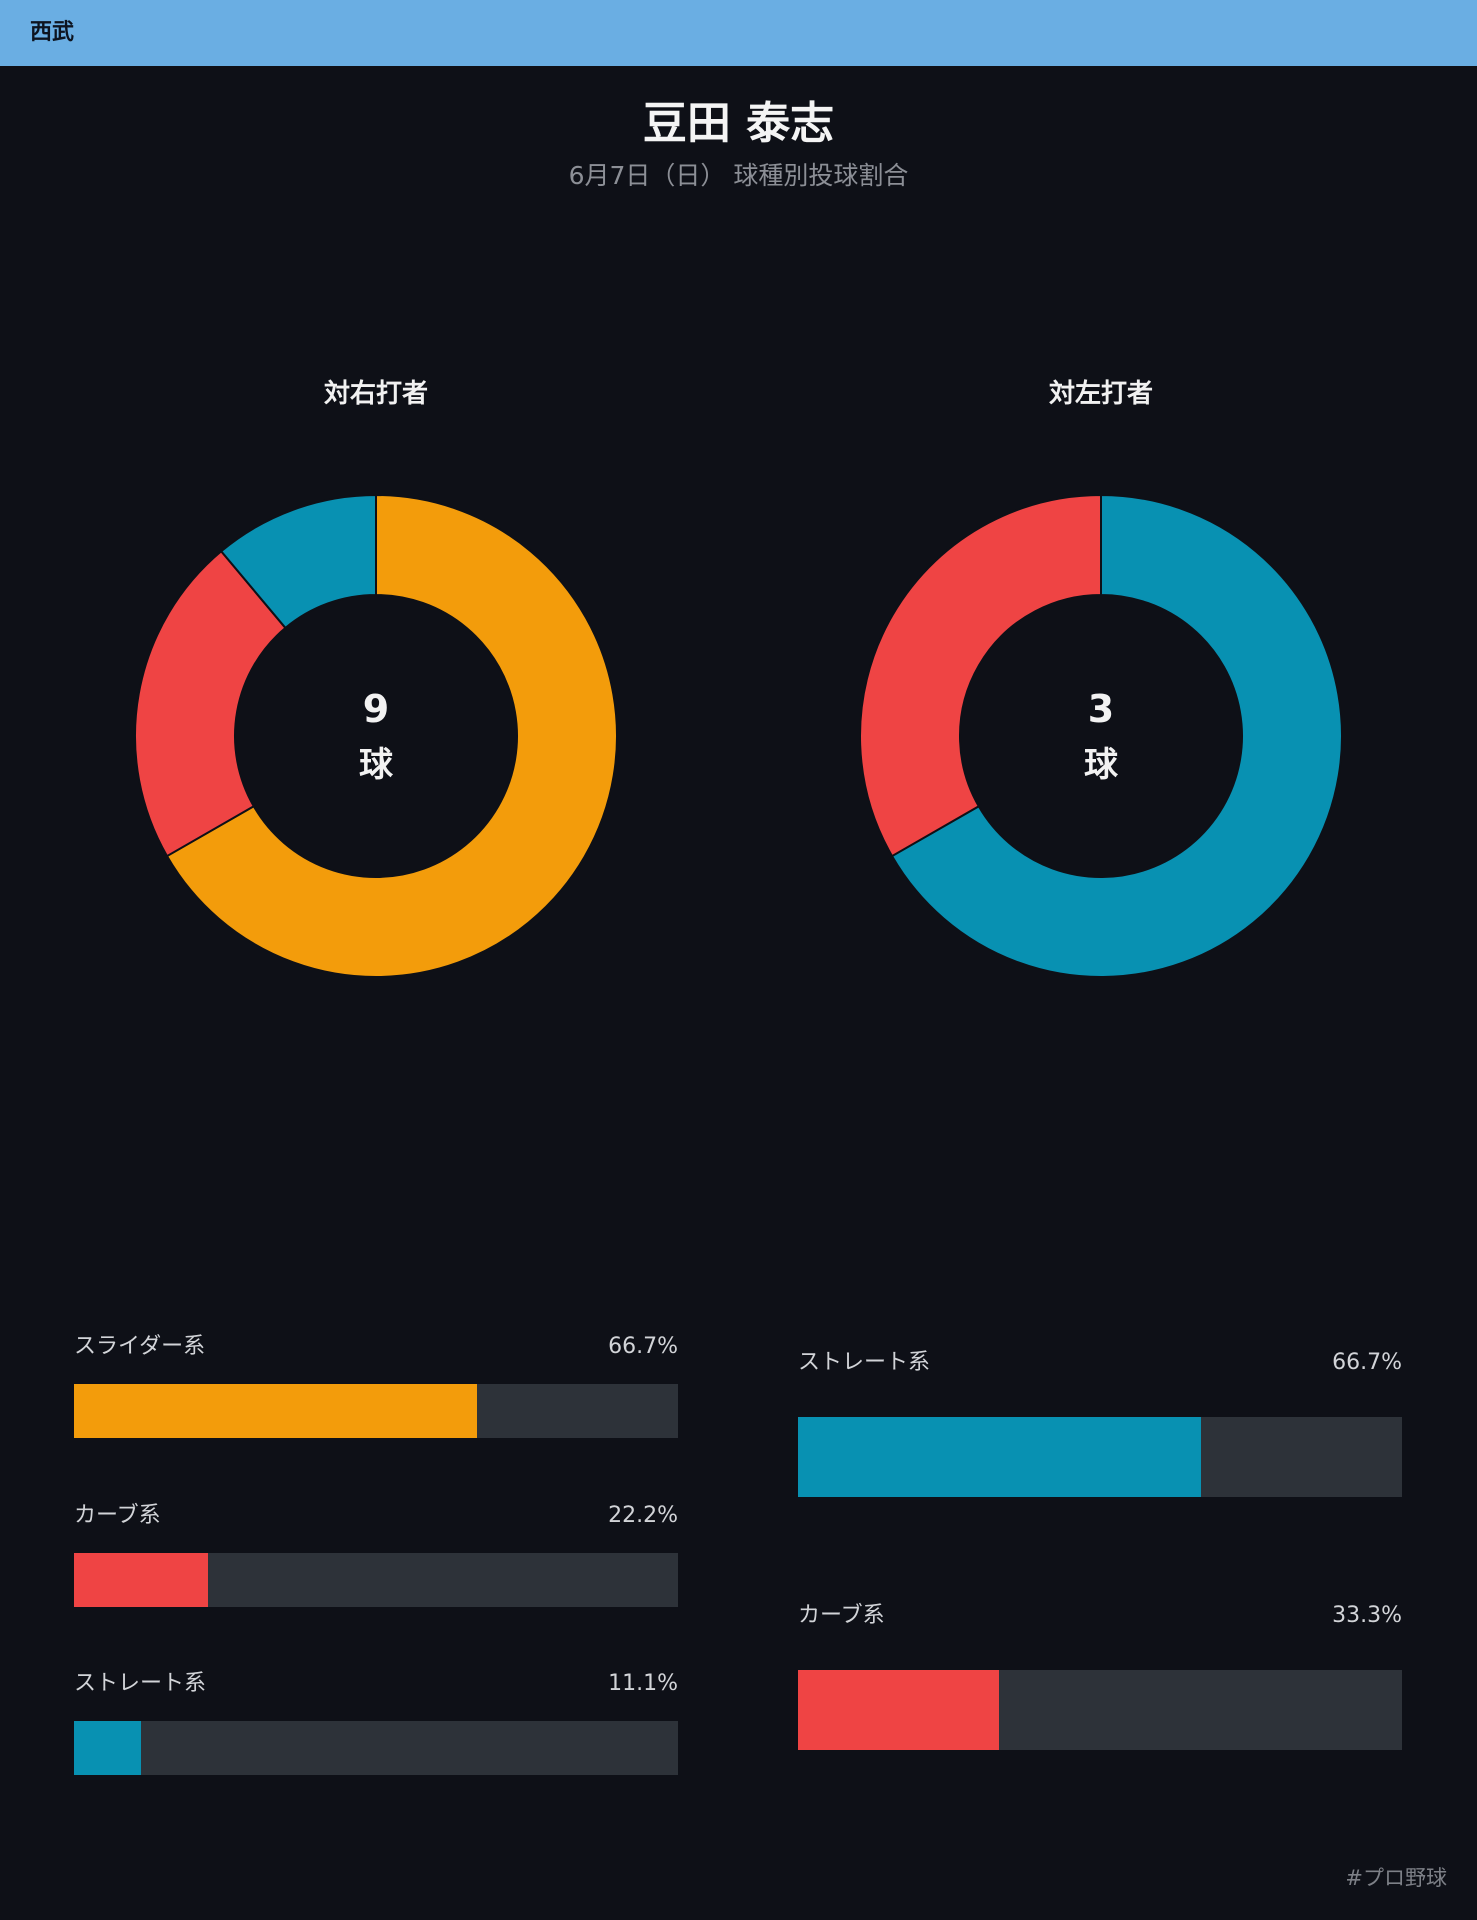 This screenshot has width=1477, height=1920. What do you see at coordinates (738, 123) in the screenshot?
I see `page-title: 豆田 泰志` at bounding box center [738, 123].